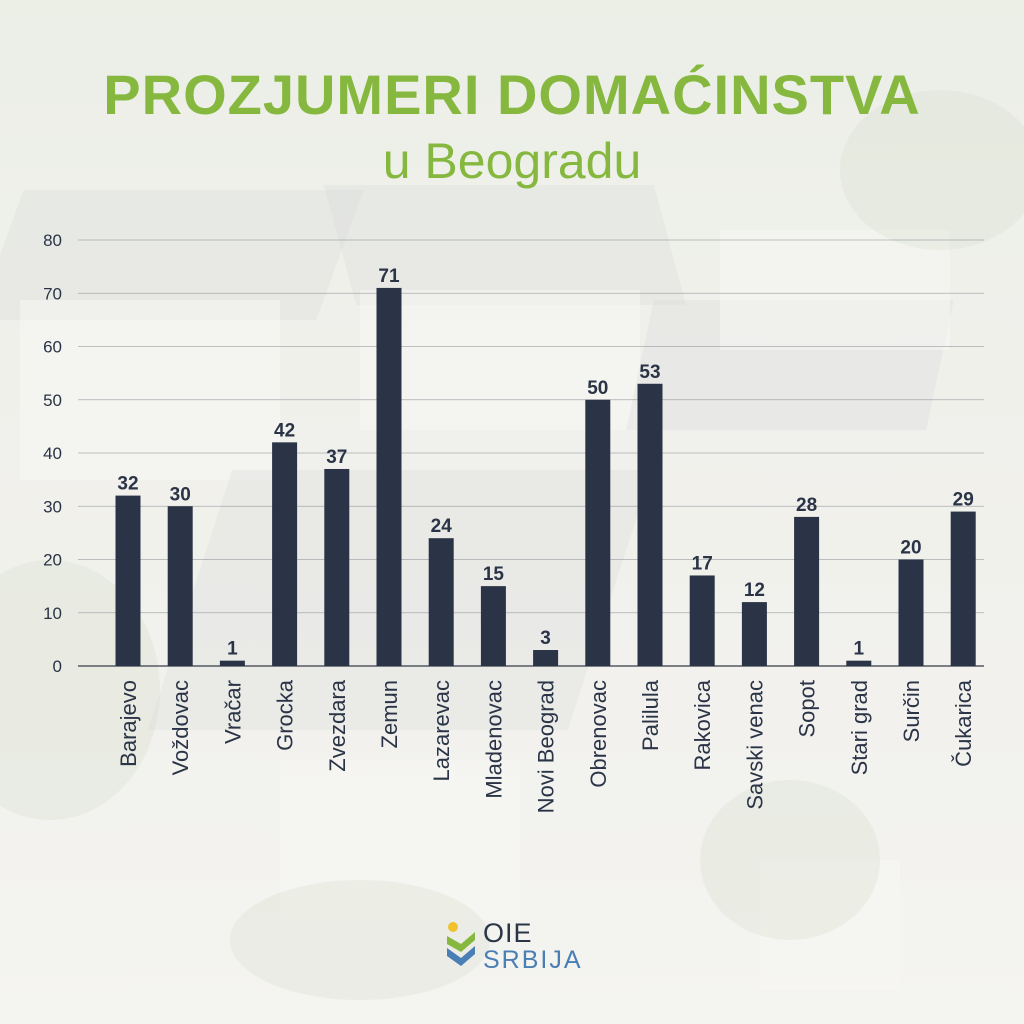 The height and width of the screenshot is (1024, 1024). I want to click on oie-srbija-logo: OIE SRBIJA, so click(518, 946).